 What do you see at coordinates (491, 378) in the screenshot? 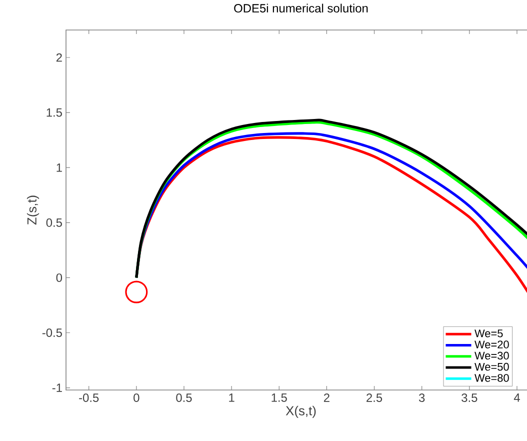
I see `legend-label: We=80` at bounding box center [491, 378].